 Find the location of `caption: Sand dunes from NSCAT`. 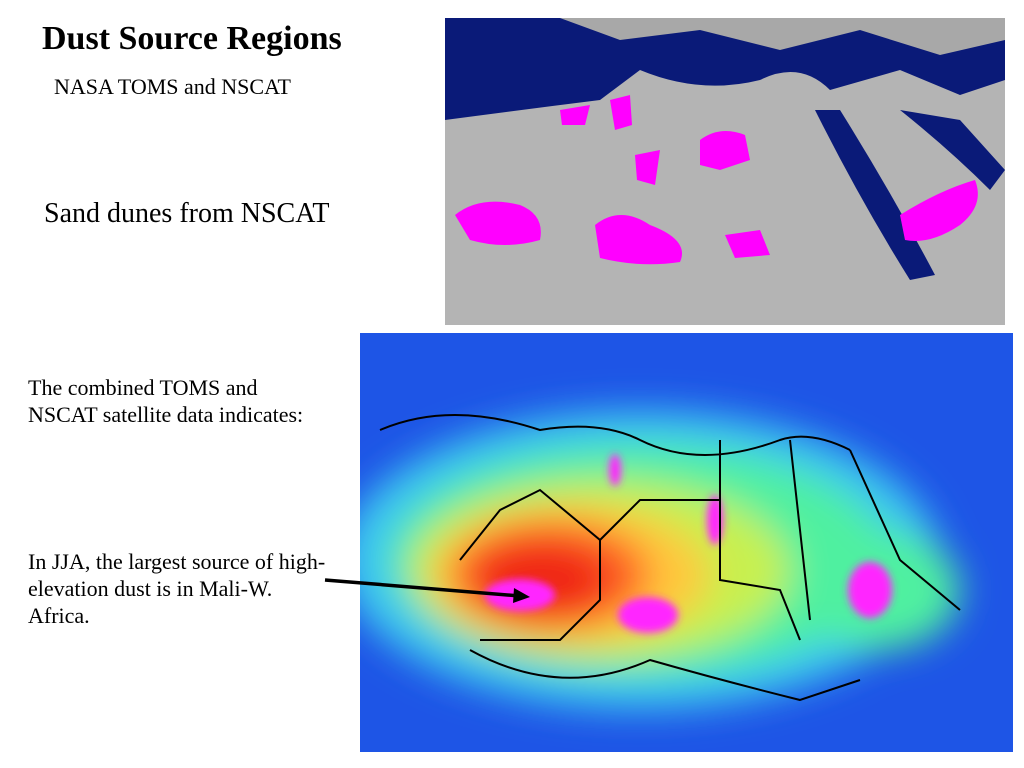

caption: Sand dunes from NSCAT is located at coordinates (187, 213).